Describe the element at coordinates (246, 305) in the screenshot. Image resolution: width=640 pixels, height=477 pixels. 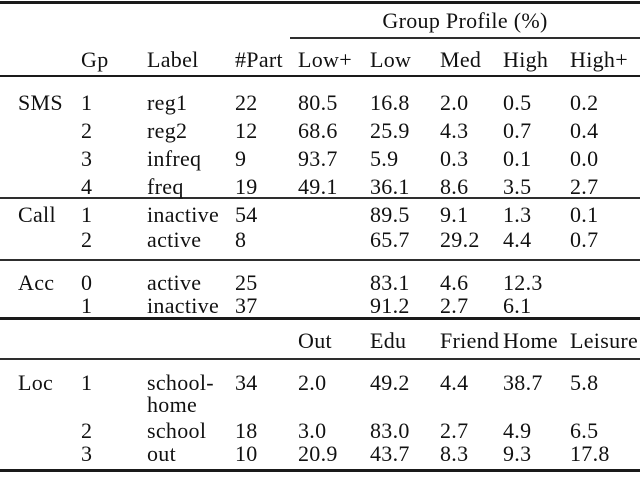
I see `part-cell: 37` at that location.